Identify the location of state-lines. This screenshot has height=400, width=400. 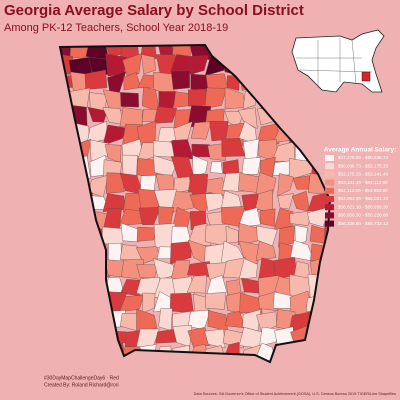
(334, 63).